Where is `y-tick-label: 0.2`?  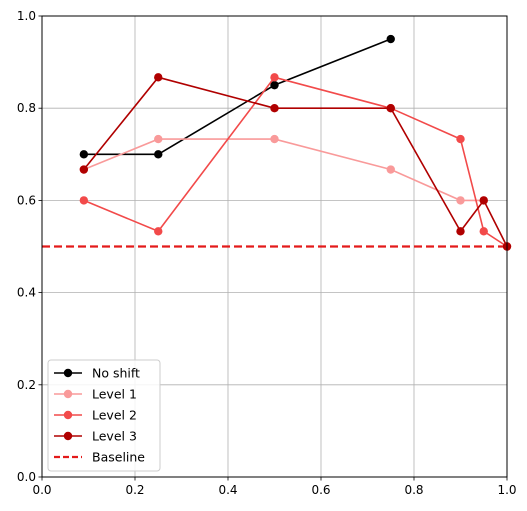
y-tick-label: 0.2 is located at coordinates (26, 385).